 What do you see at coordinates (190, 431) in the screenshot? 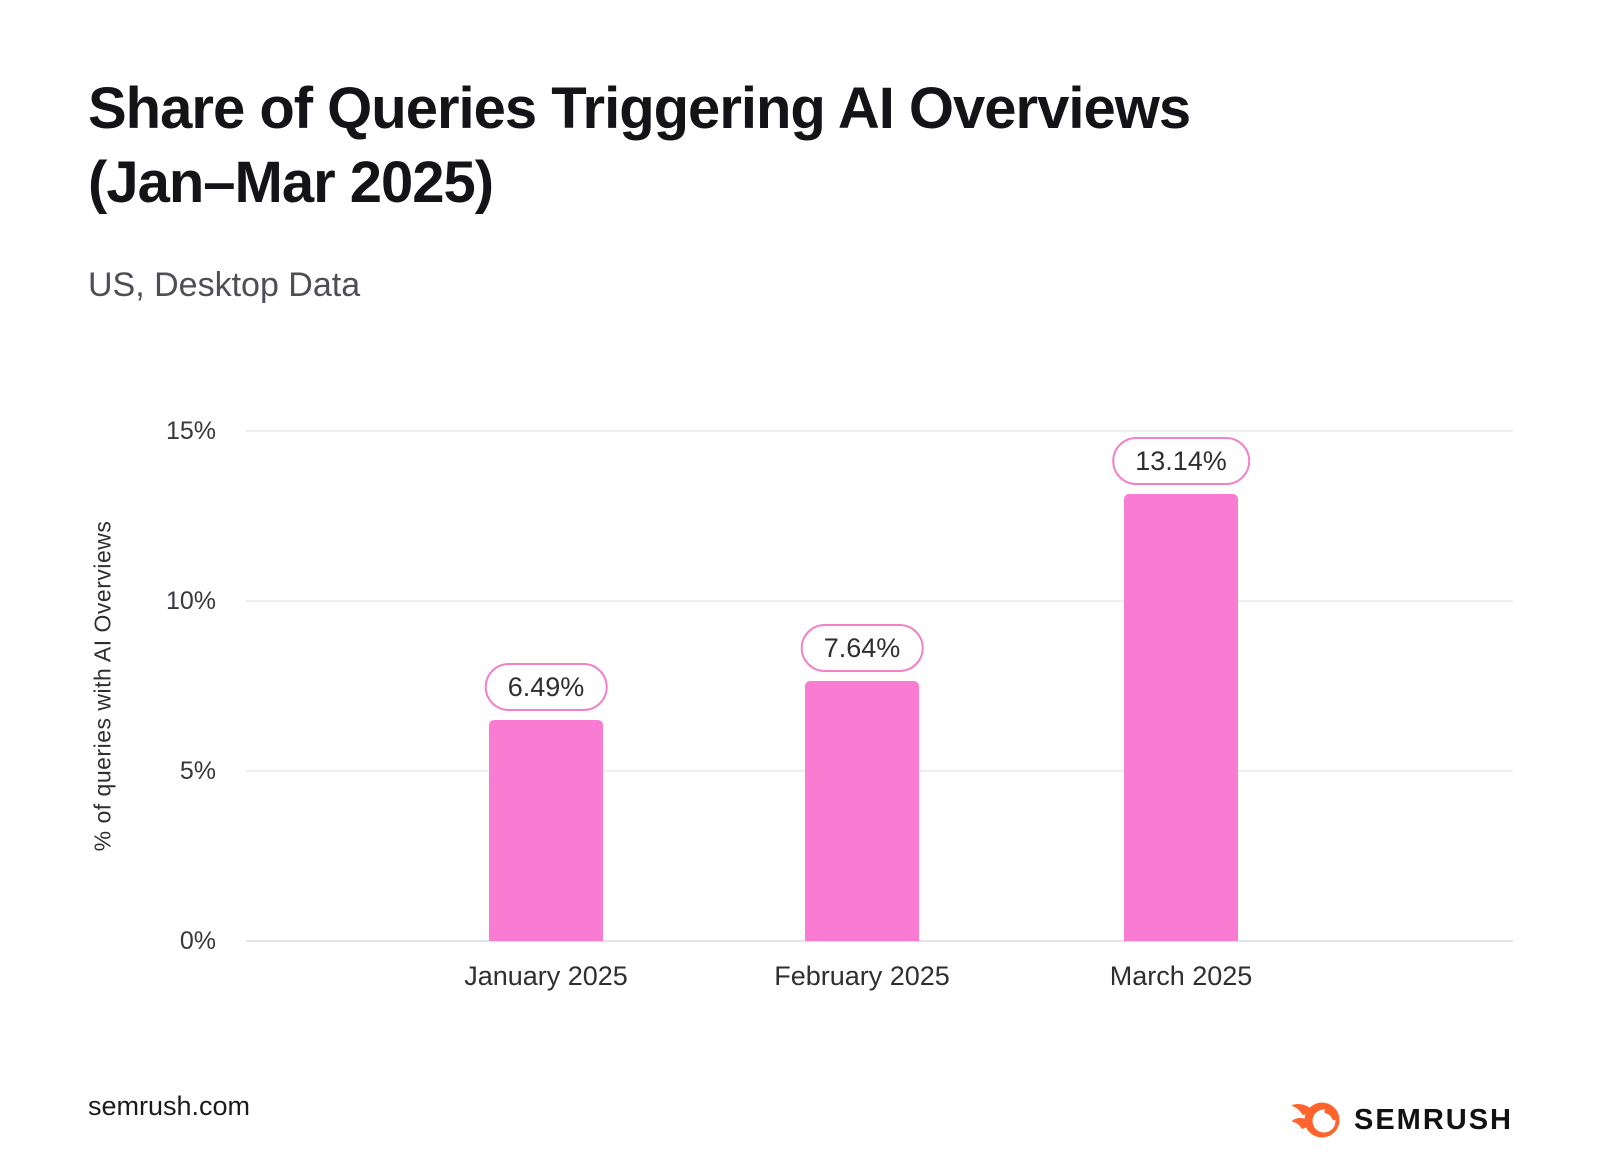
I see `y-tick-label: 15%` at bounding box center [190, 431].